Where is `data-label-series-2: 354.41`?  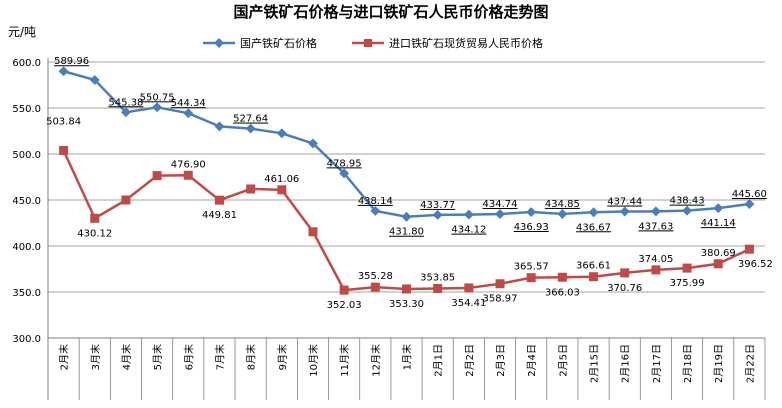
data-label-series-2: 354.41 is located at coordinates (468, 303).